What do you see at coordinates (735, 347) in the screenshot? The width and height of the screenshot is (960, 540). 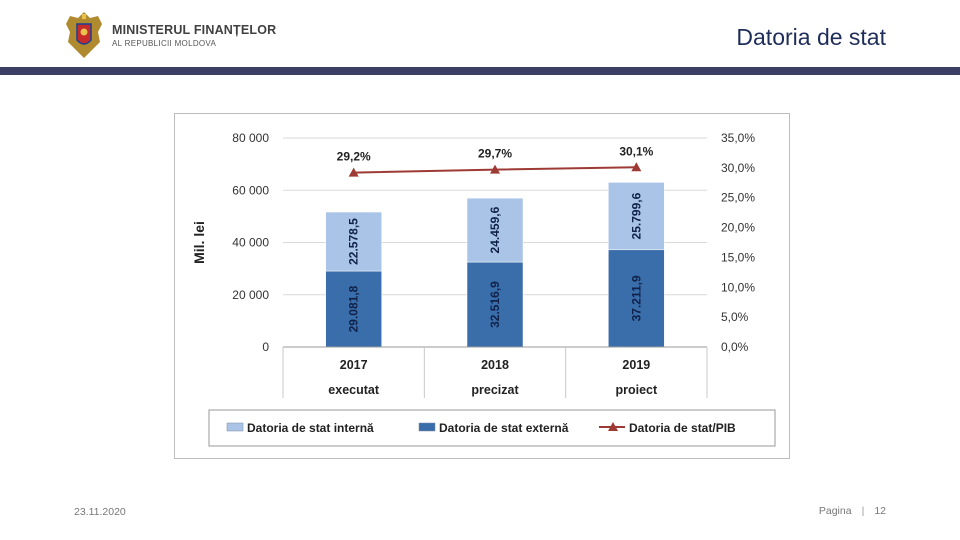 I see `y2-tick-label: 0,0%` at bounding box center [735, 347].